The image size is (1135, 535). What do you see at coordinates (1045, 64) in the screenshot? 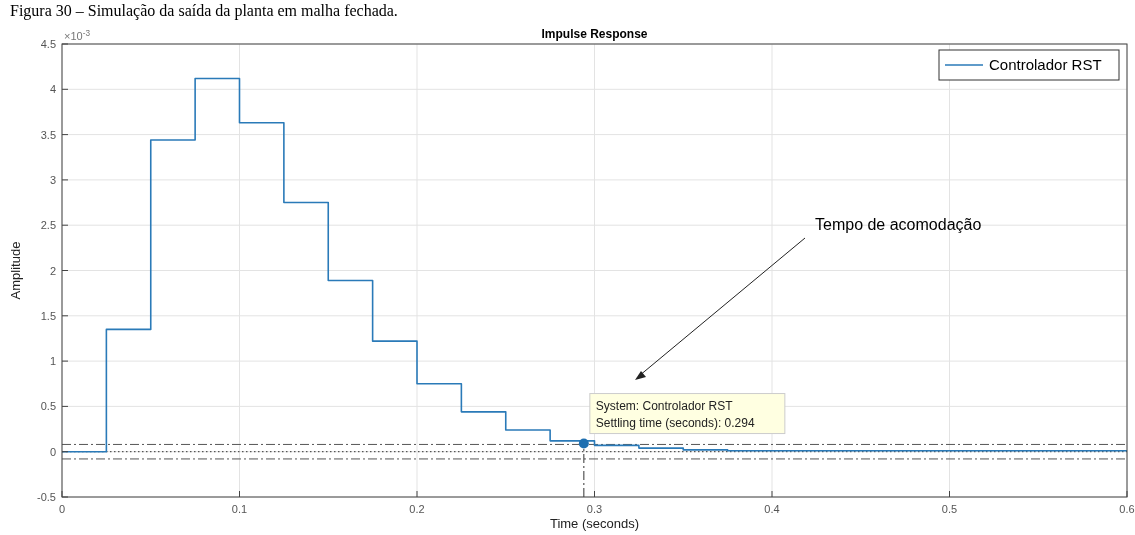
I see `legend-label: Controlador RST` at bounding box center [1045, 64].